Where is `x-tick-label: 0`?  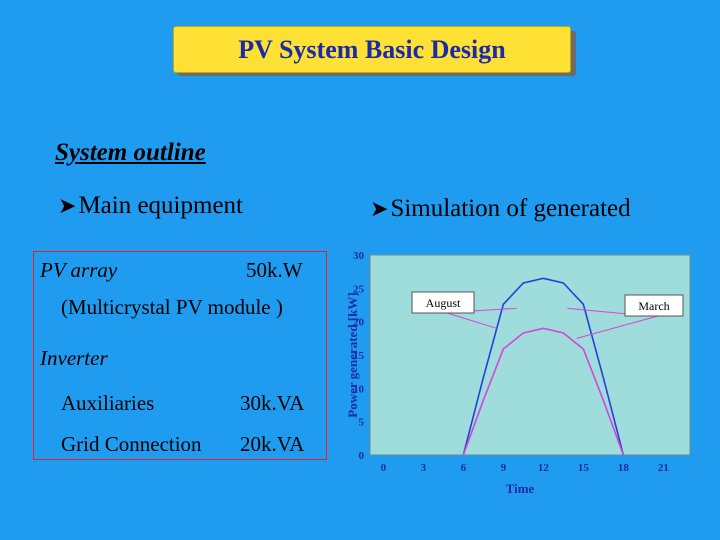
x-tick-label: 0 is located at coordinates (384, 468).